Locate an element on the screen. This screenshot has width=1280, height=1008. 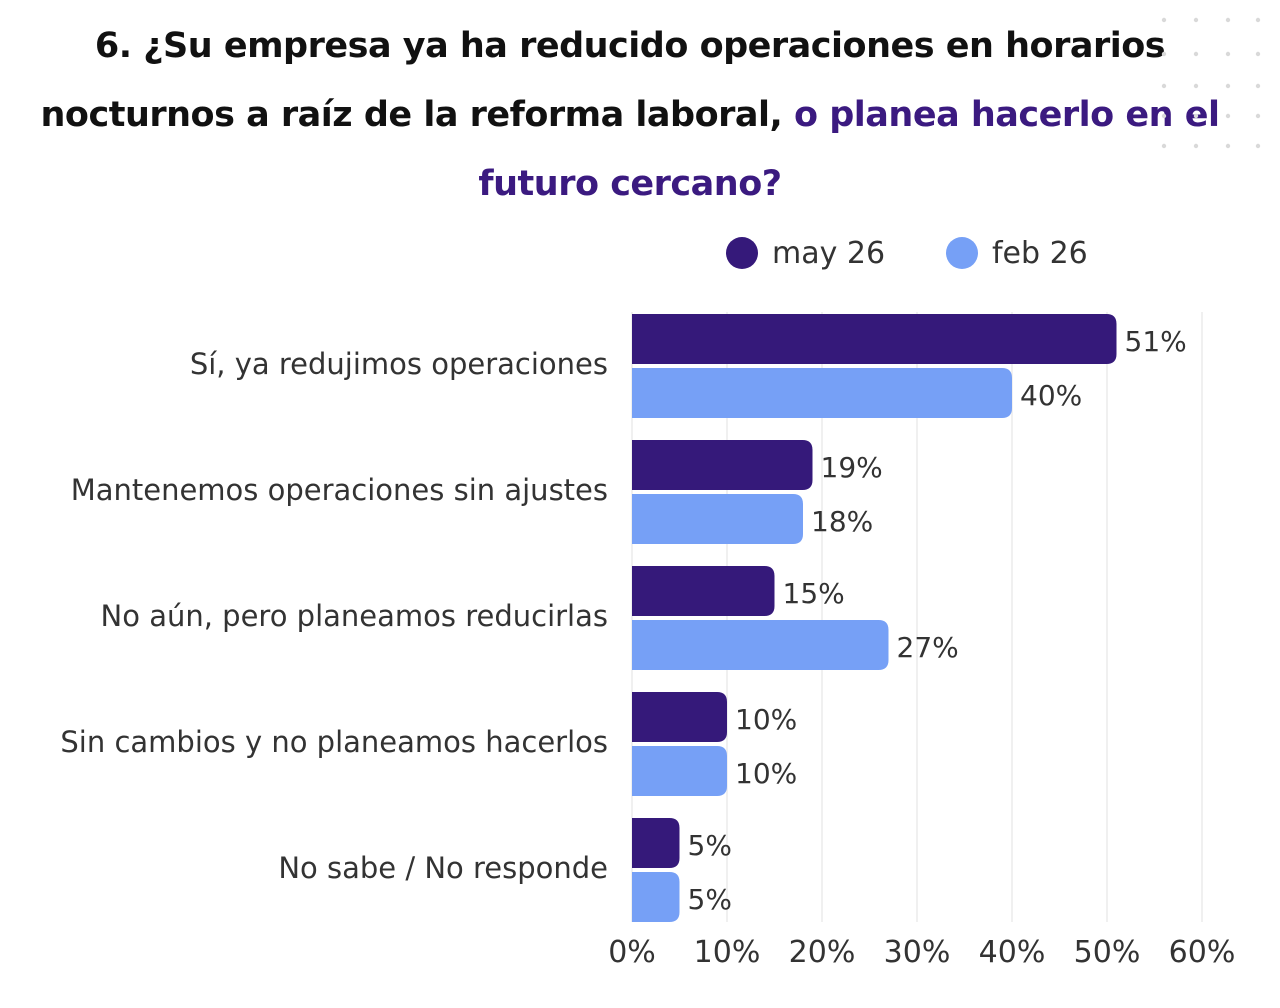
value-label: 18% is located at coordinates (842, 521).